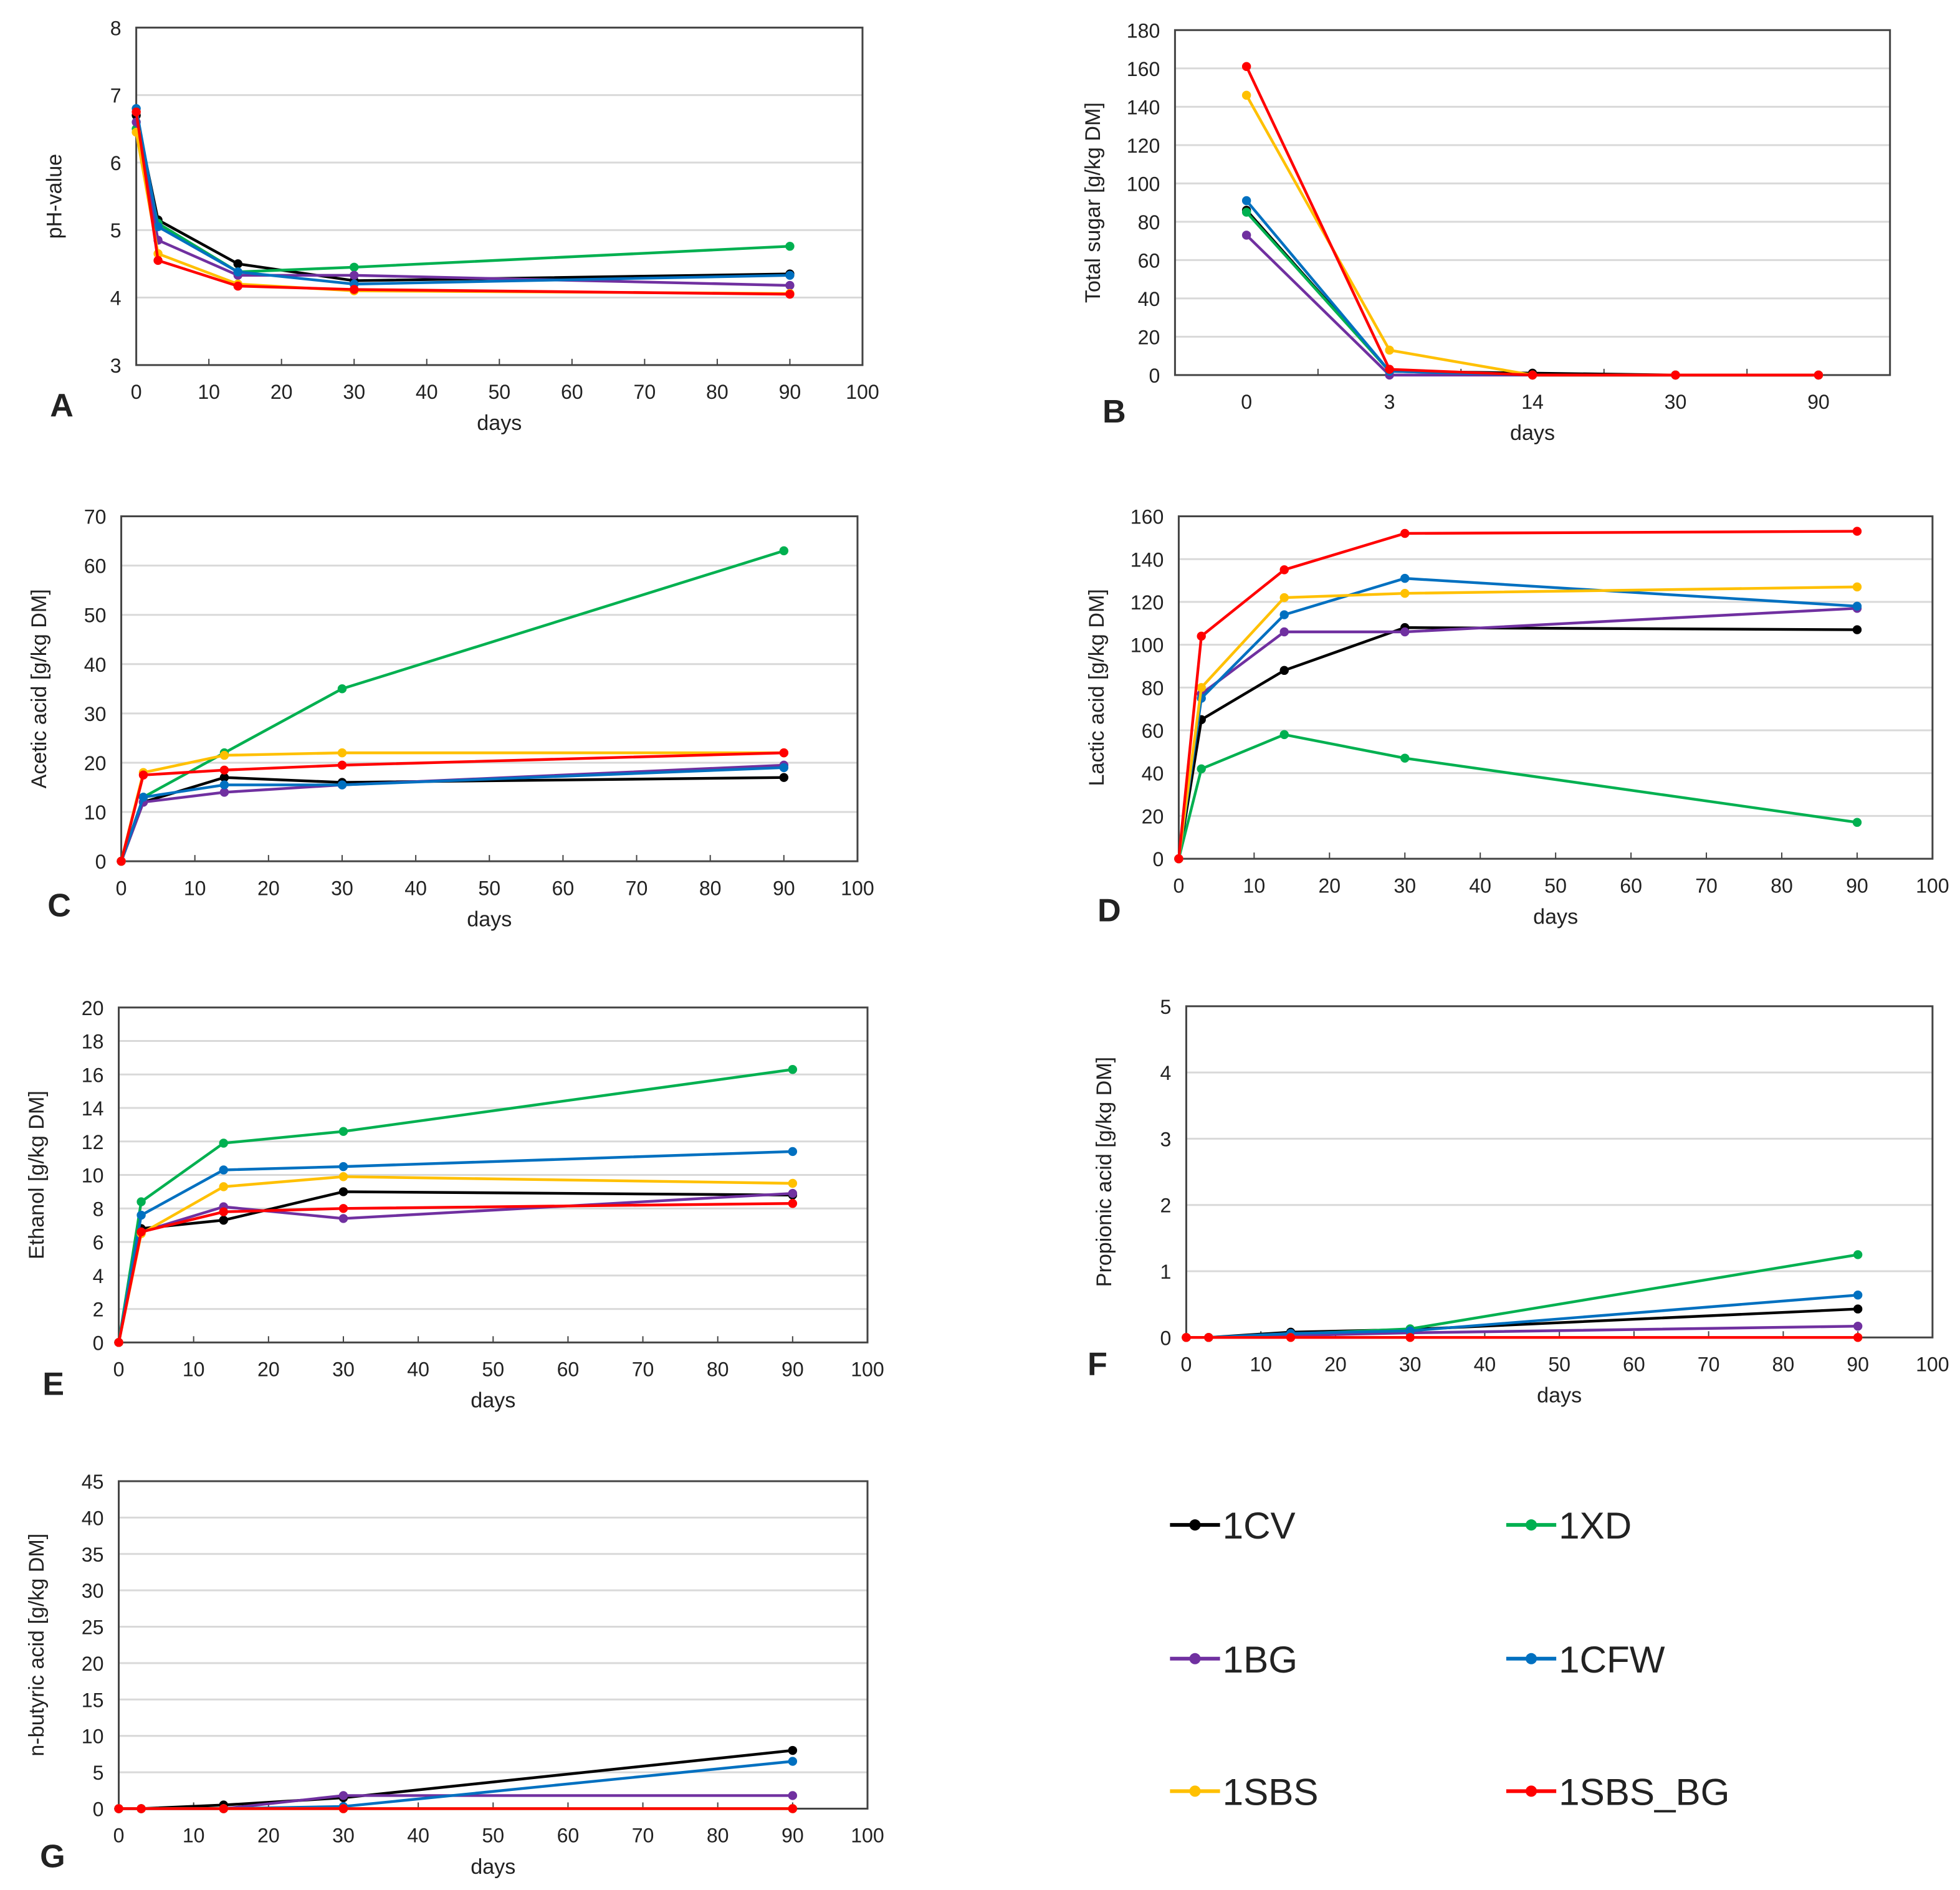  I want to click on panel-letter: A, so click(62, 406).